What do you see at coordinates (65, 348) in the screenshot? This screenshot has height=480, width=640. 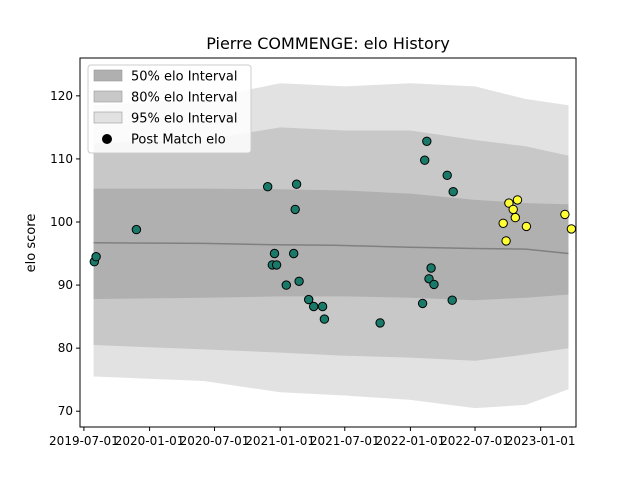 I see `y-tick-label: 80` at bounding box center [65, 348].